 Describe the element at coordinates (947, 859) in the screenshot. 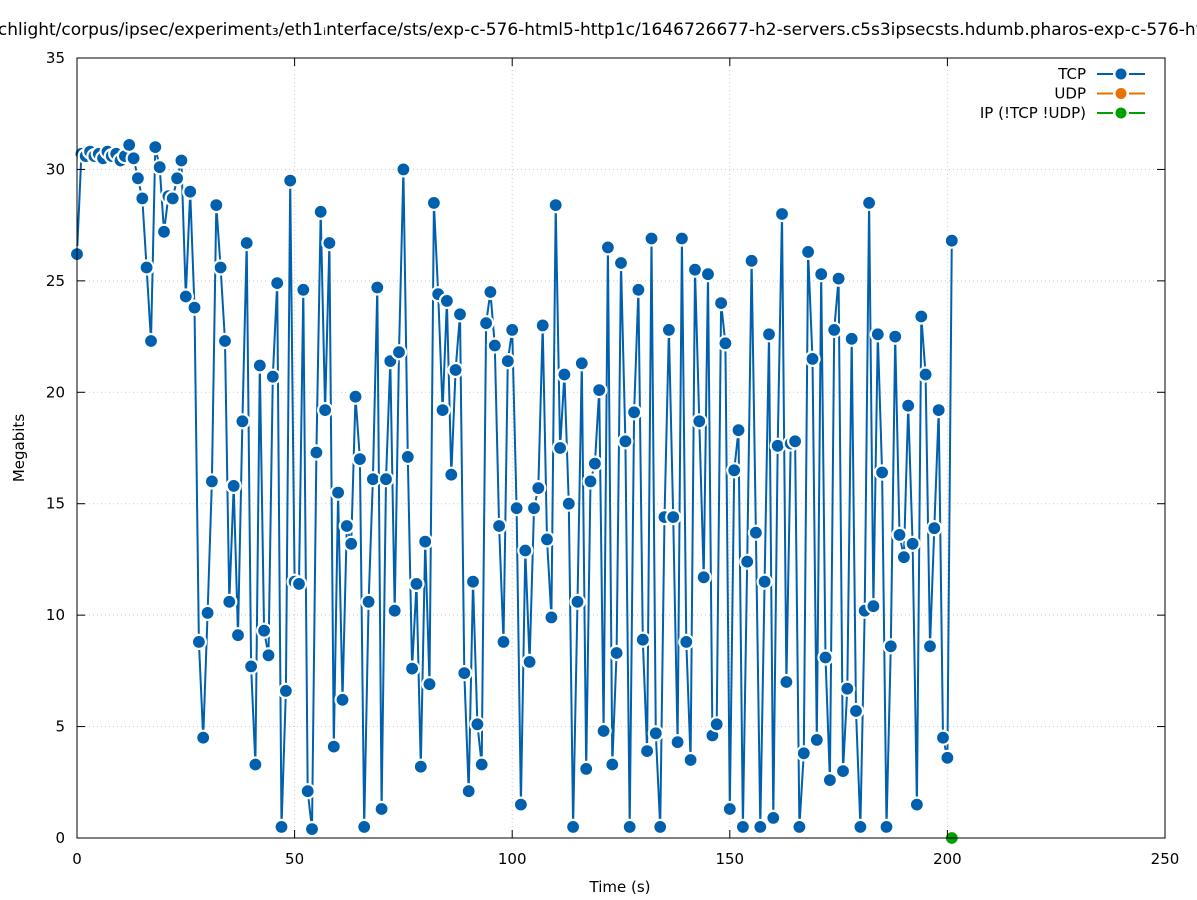

I see `x-tick-label: 200` at that location.